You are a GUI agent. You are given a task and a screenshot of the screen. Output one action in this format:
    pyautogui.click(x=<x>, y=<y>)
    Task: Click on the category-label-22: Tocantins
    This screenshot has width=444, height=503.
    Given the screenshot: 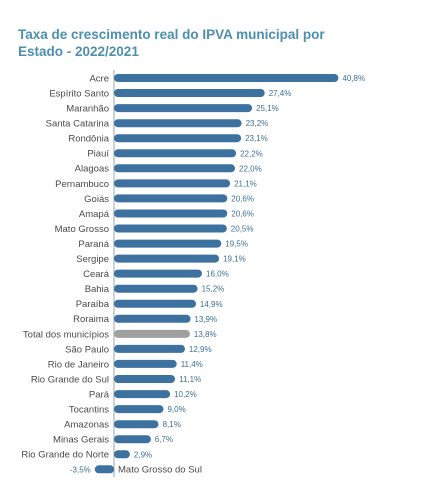 What is the action you would take?
    pyautogui.click(x=89, y=410)
    